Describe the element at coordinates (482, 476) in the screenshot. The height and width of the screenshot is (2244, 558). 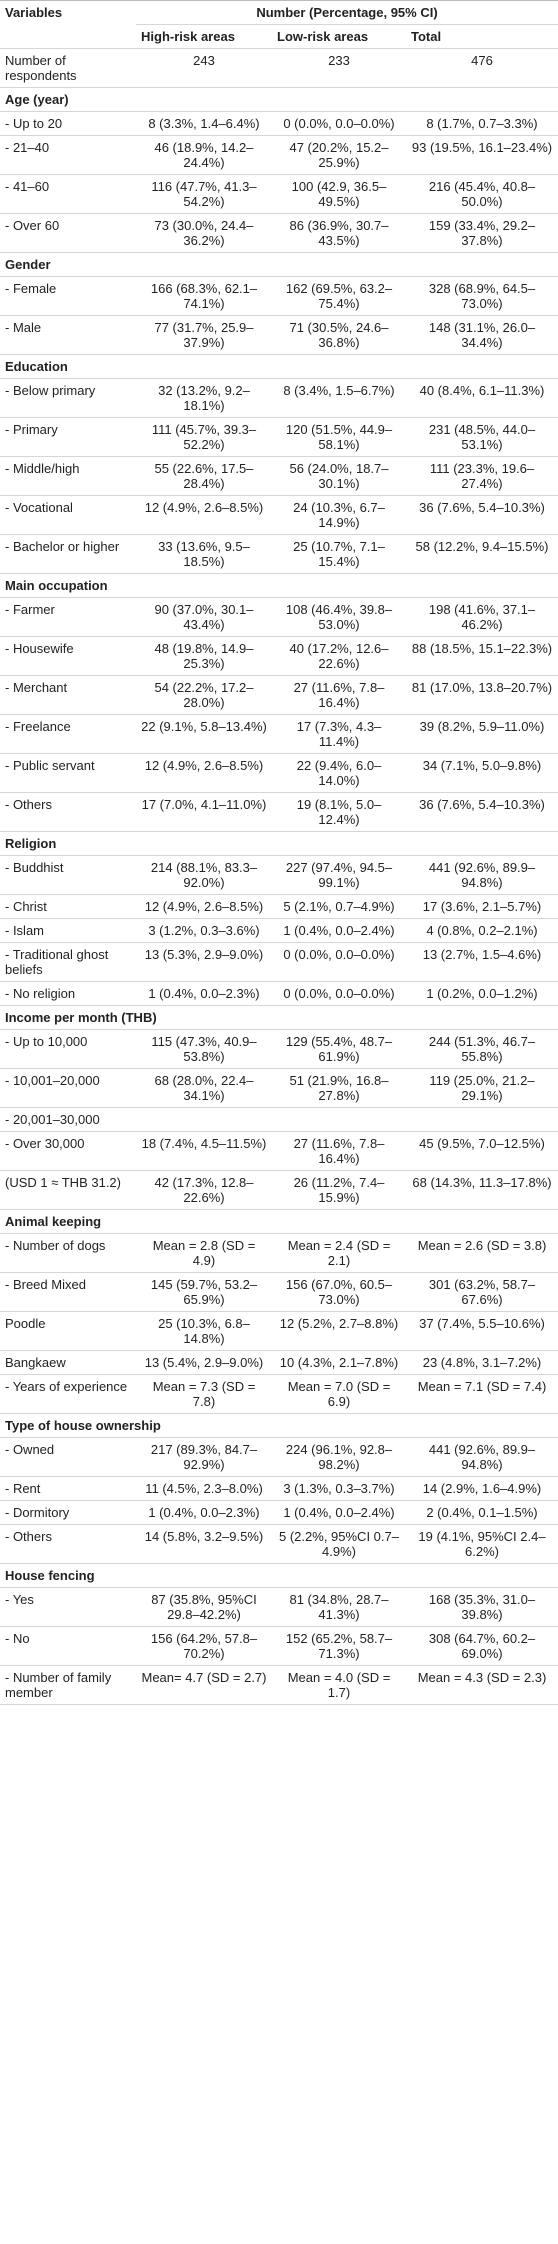
I see `cell: 111 (23.3%, 19.6–27.4%)` at that location.